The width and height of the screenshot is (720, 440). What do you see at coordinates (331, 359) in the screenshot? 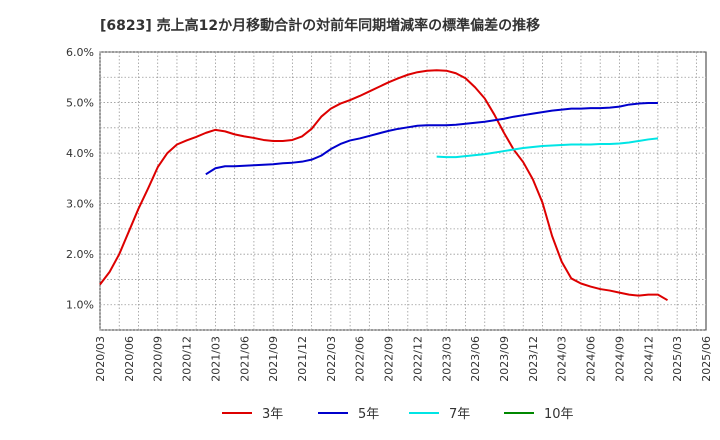
I see `x-tick-label: 2022/03` at bounding box center [331, 359].